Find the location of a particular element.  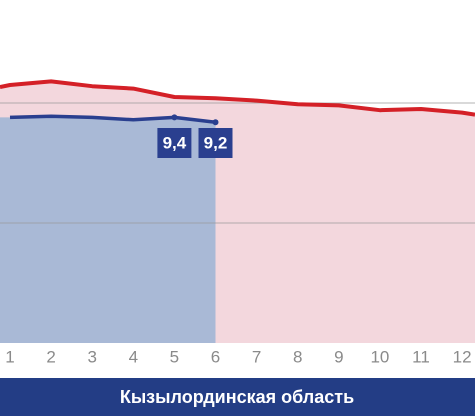

x-tick-label: 10 is located at coordinates (379, 356).